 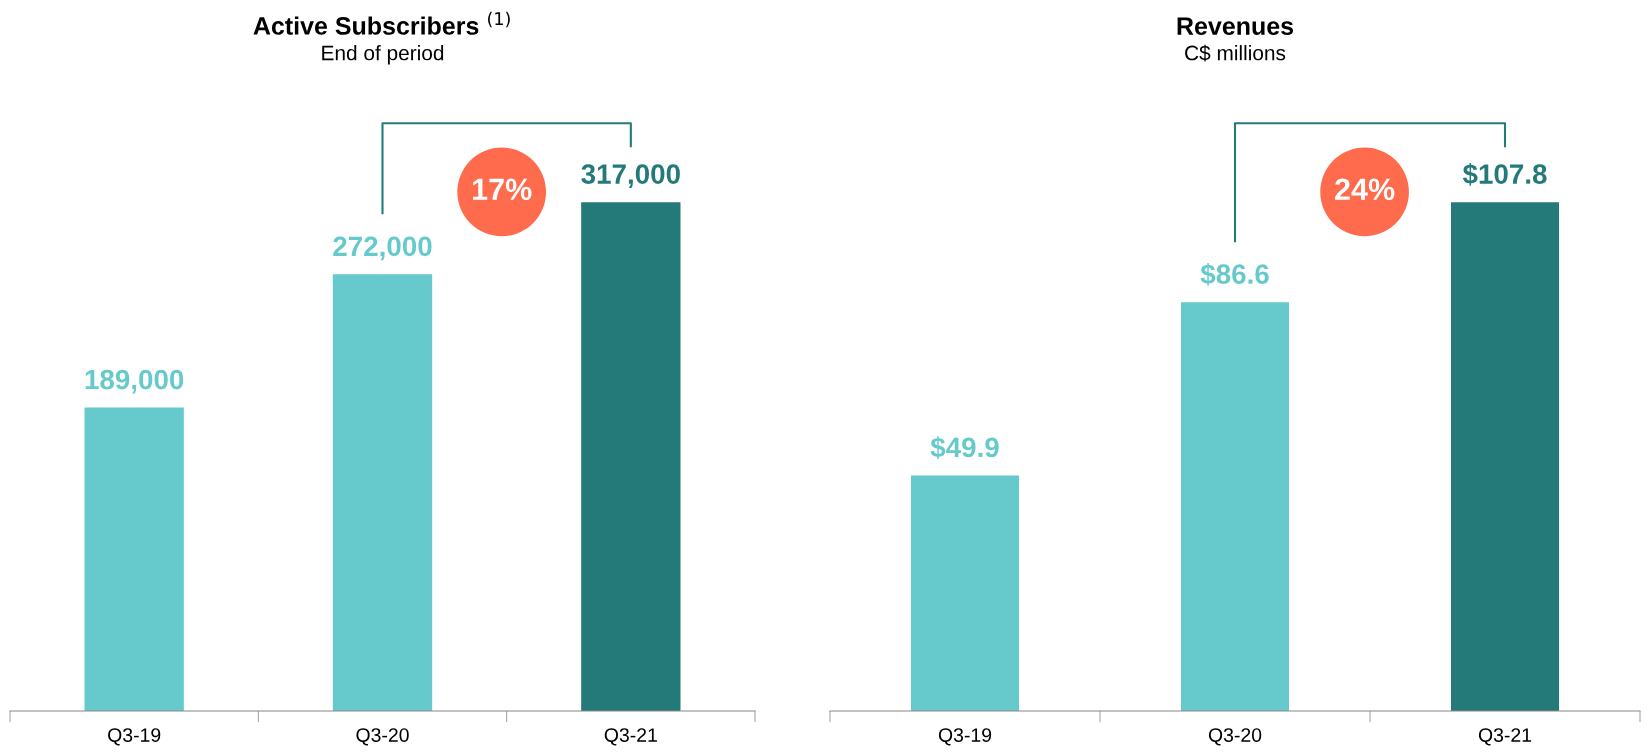 I want to click on chart-title: Revenues, so click(x=1235, y=26).